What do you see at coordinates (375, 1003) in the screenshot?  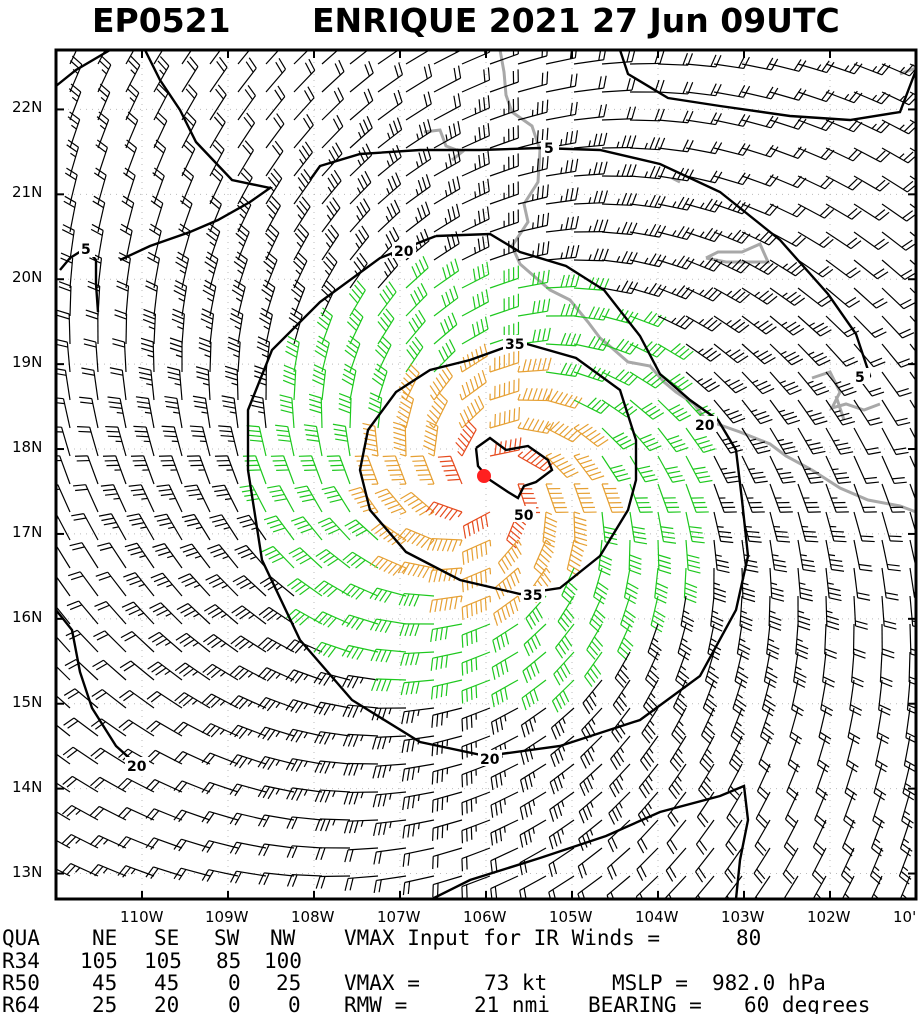 I see `rmw-label: RMW =` at bounding box center [375, 1003].